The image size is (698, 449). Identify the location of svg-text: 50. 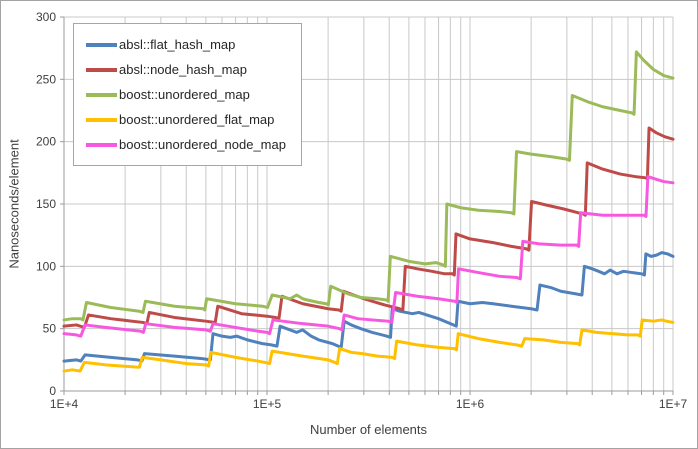
(50, 329).